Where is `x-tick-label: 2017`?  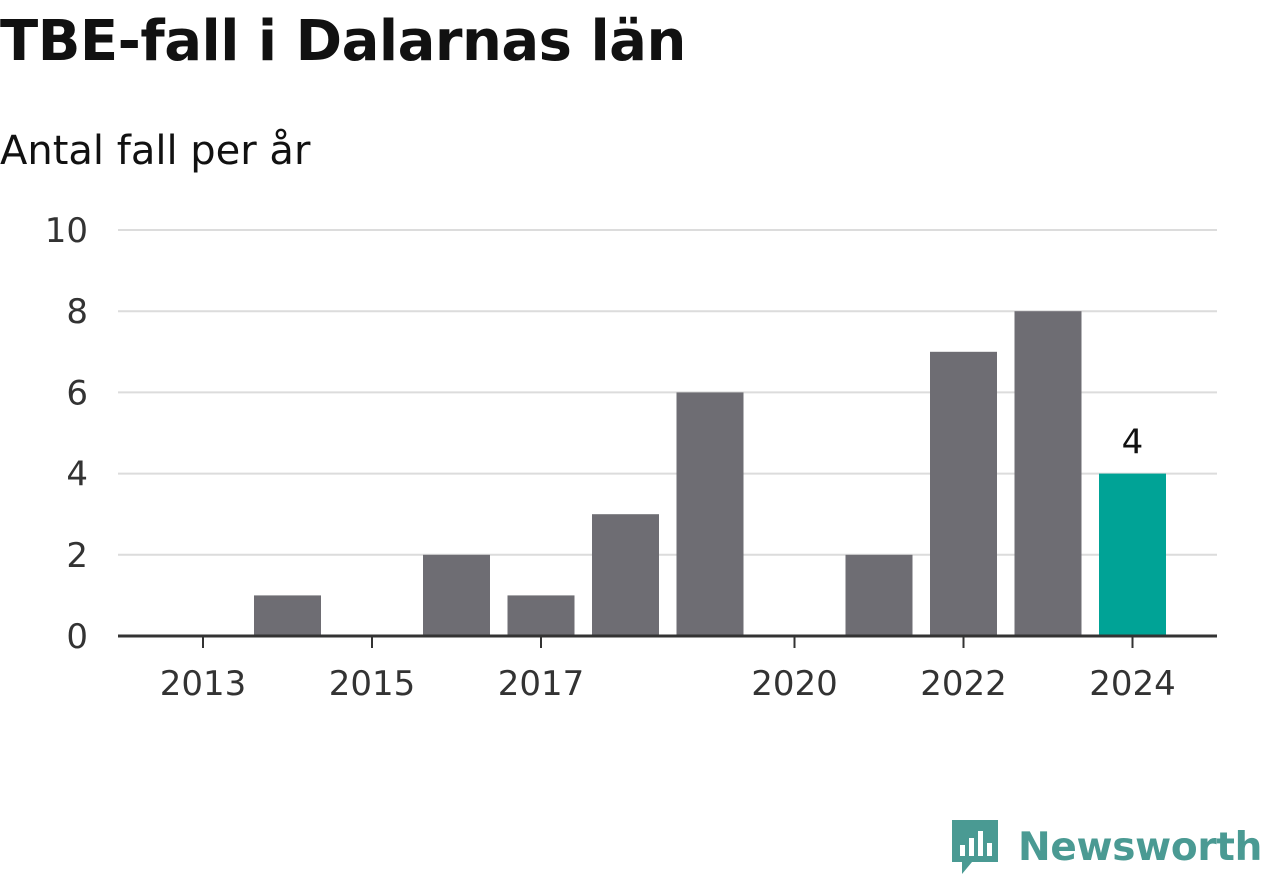 x-tick-label: 2017 is located at coordinates (541, 684).